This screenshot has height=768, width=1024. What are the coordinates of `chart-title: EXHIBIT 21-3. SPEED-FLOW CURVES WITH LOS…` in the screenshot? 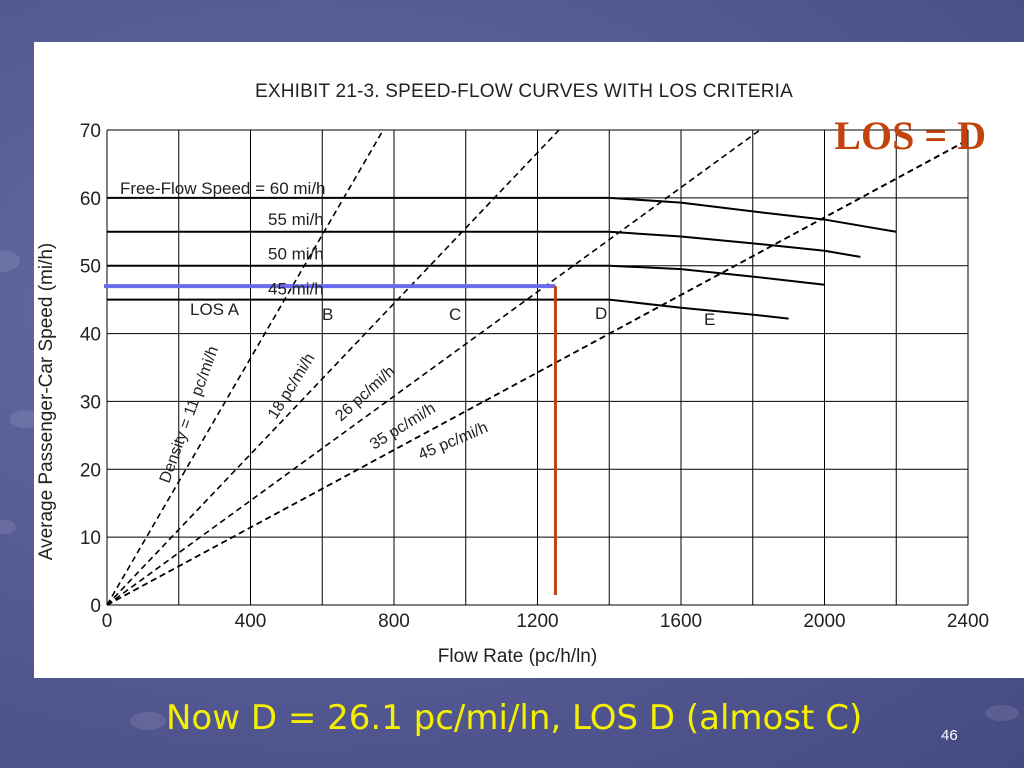 It's located at (524, 91).